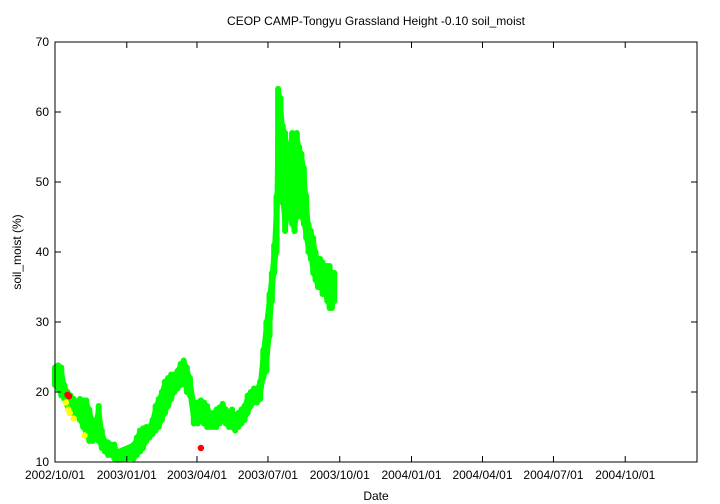 This screenshot has width=720, height=504. Describe the element at coordinates (268, 475) in the screenshot. I see `x-tick-label: 2003/07/01` at that location.